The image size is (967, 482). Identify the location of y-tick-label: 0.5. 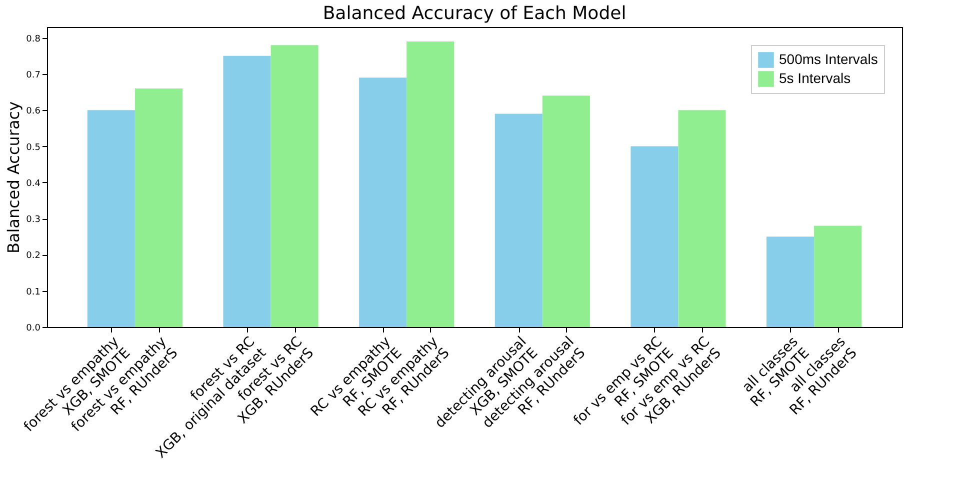
(33, 147).